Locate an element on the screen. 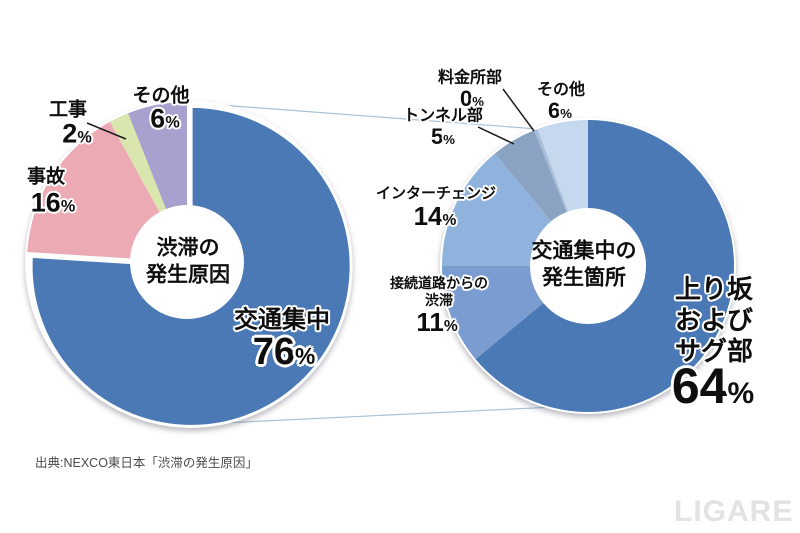 The height and width of the screenshot is (533, 800). right-slice-value-tollgate: 0% is located at coordinates (472, 99).